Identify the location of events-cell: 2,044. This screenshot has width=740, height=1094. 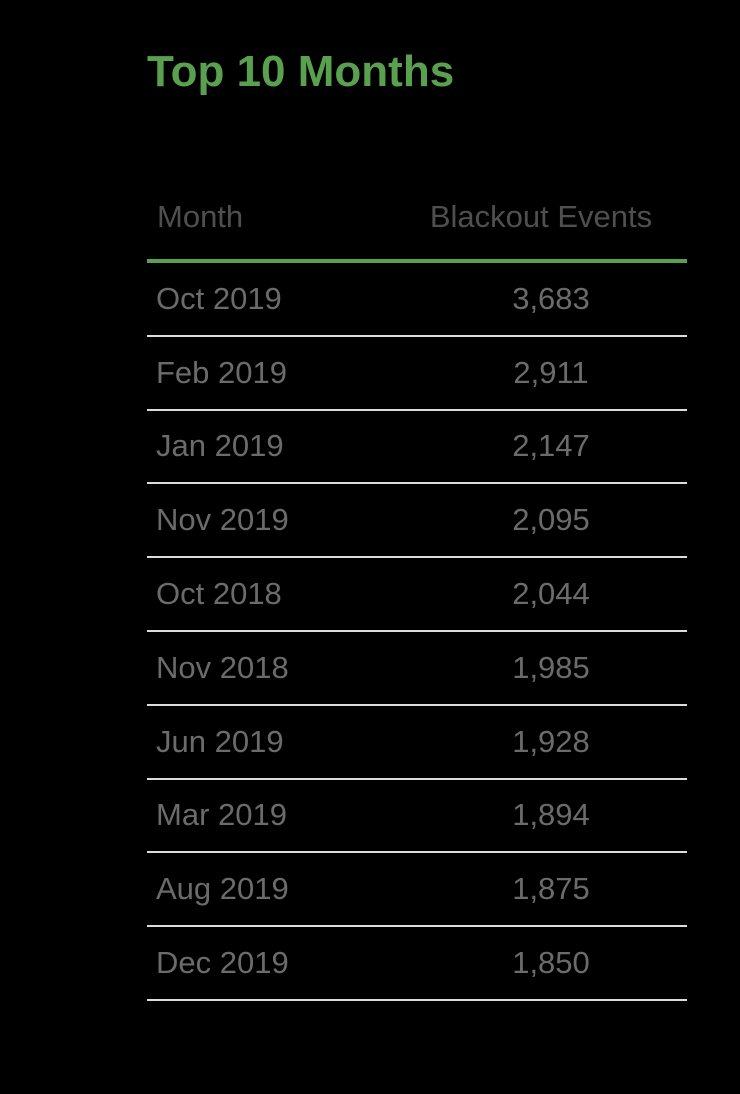
(551, 594).